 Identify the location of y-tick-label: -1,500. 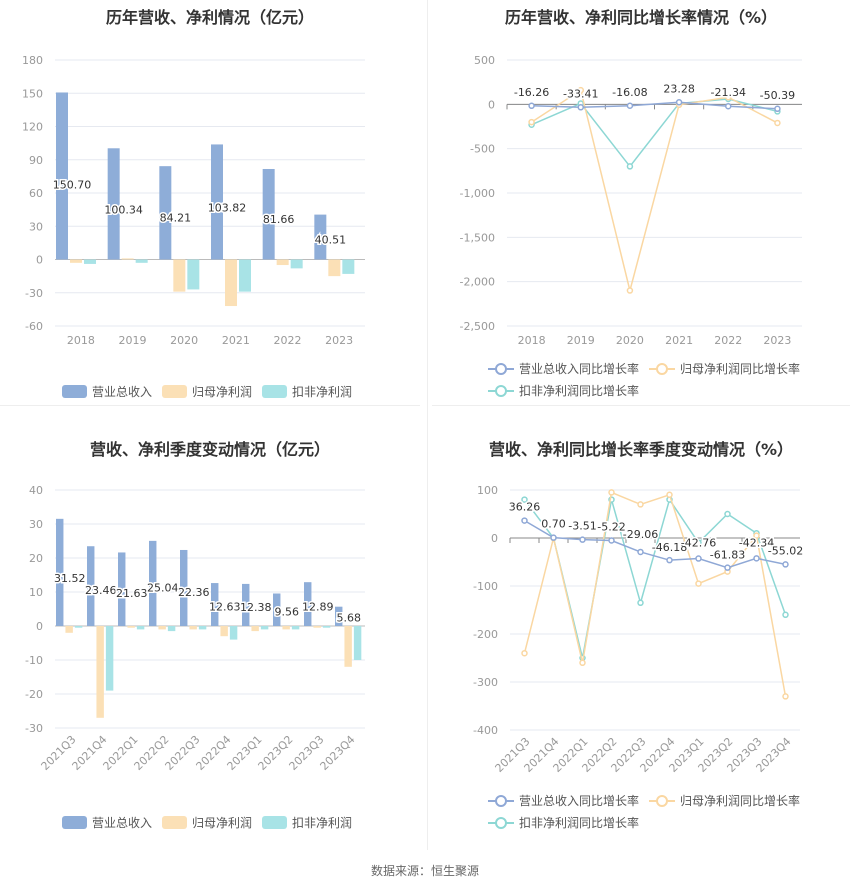
(477, 237).